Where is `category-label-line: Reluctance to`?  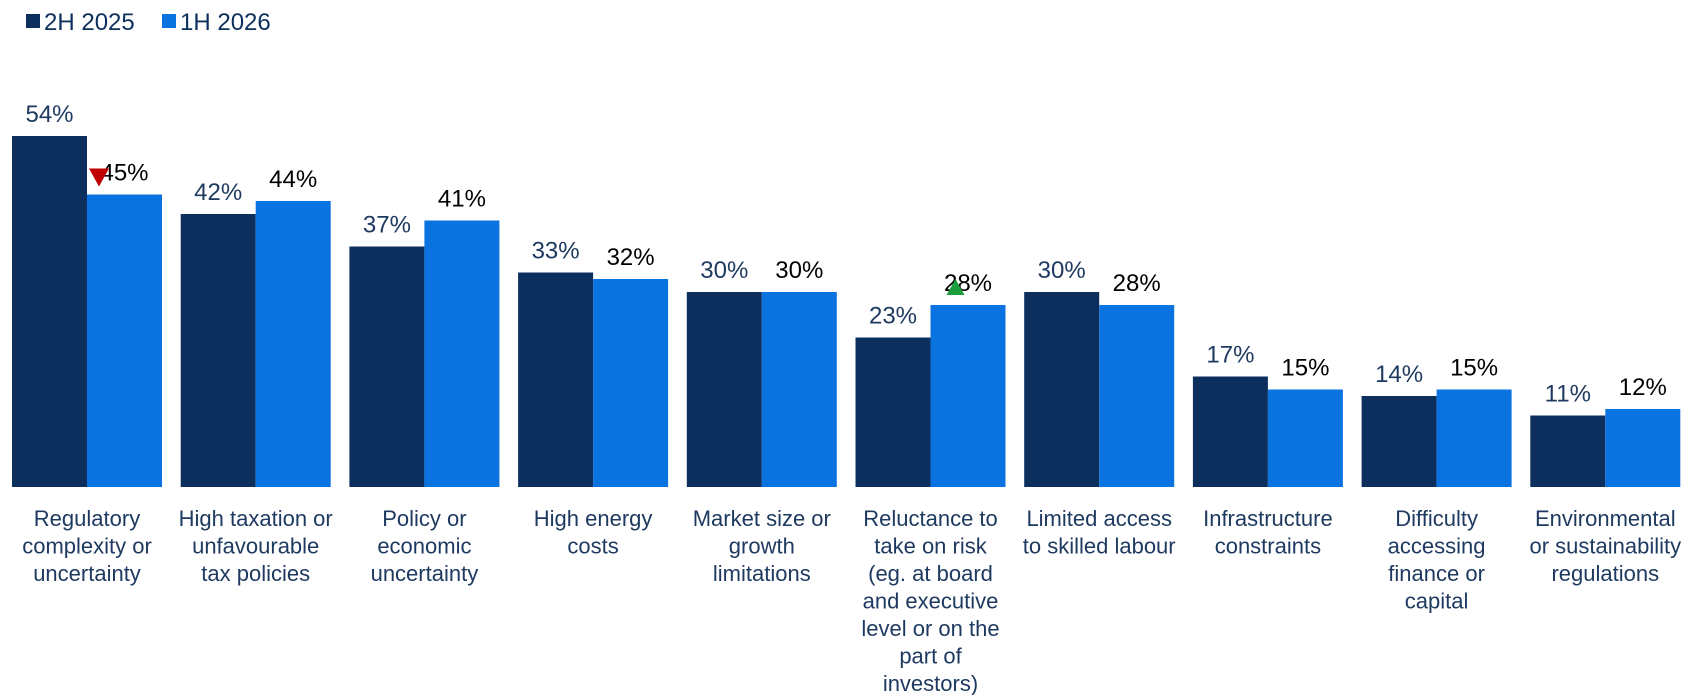
category-label-line: Reluctance to is located at coordinates (930, 518).